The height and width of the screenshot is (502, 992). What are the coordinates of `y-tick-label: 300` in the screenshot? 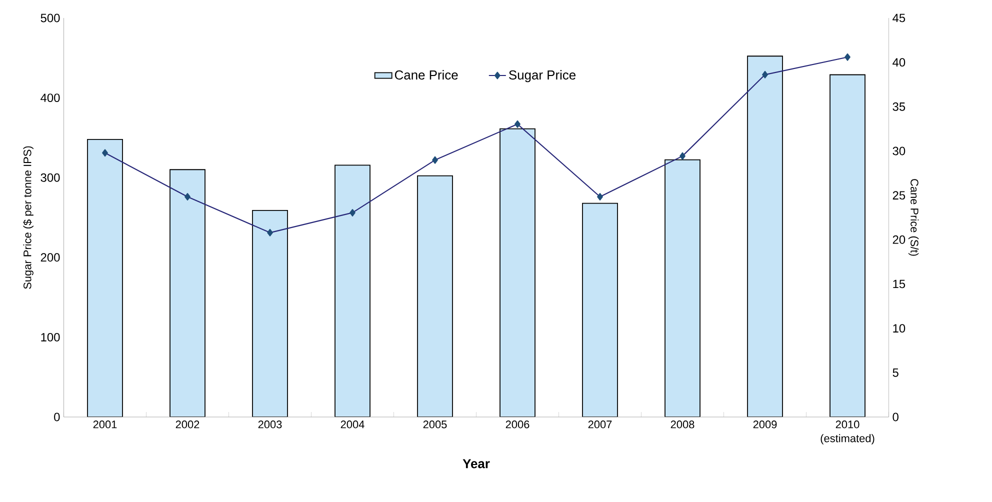 It's located at (50, 177).